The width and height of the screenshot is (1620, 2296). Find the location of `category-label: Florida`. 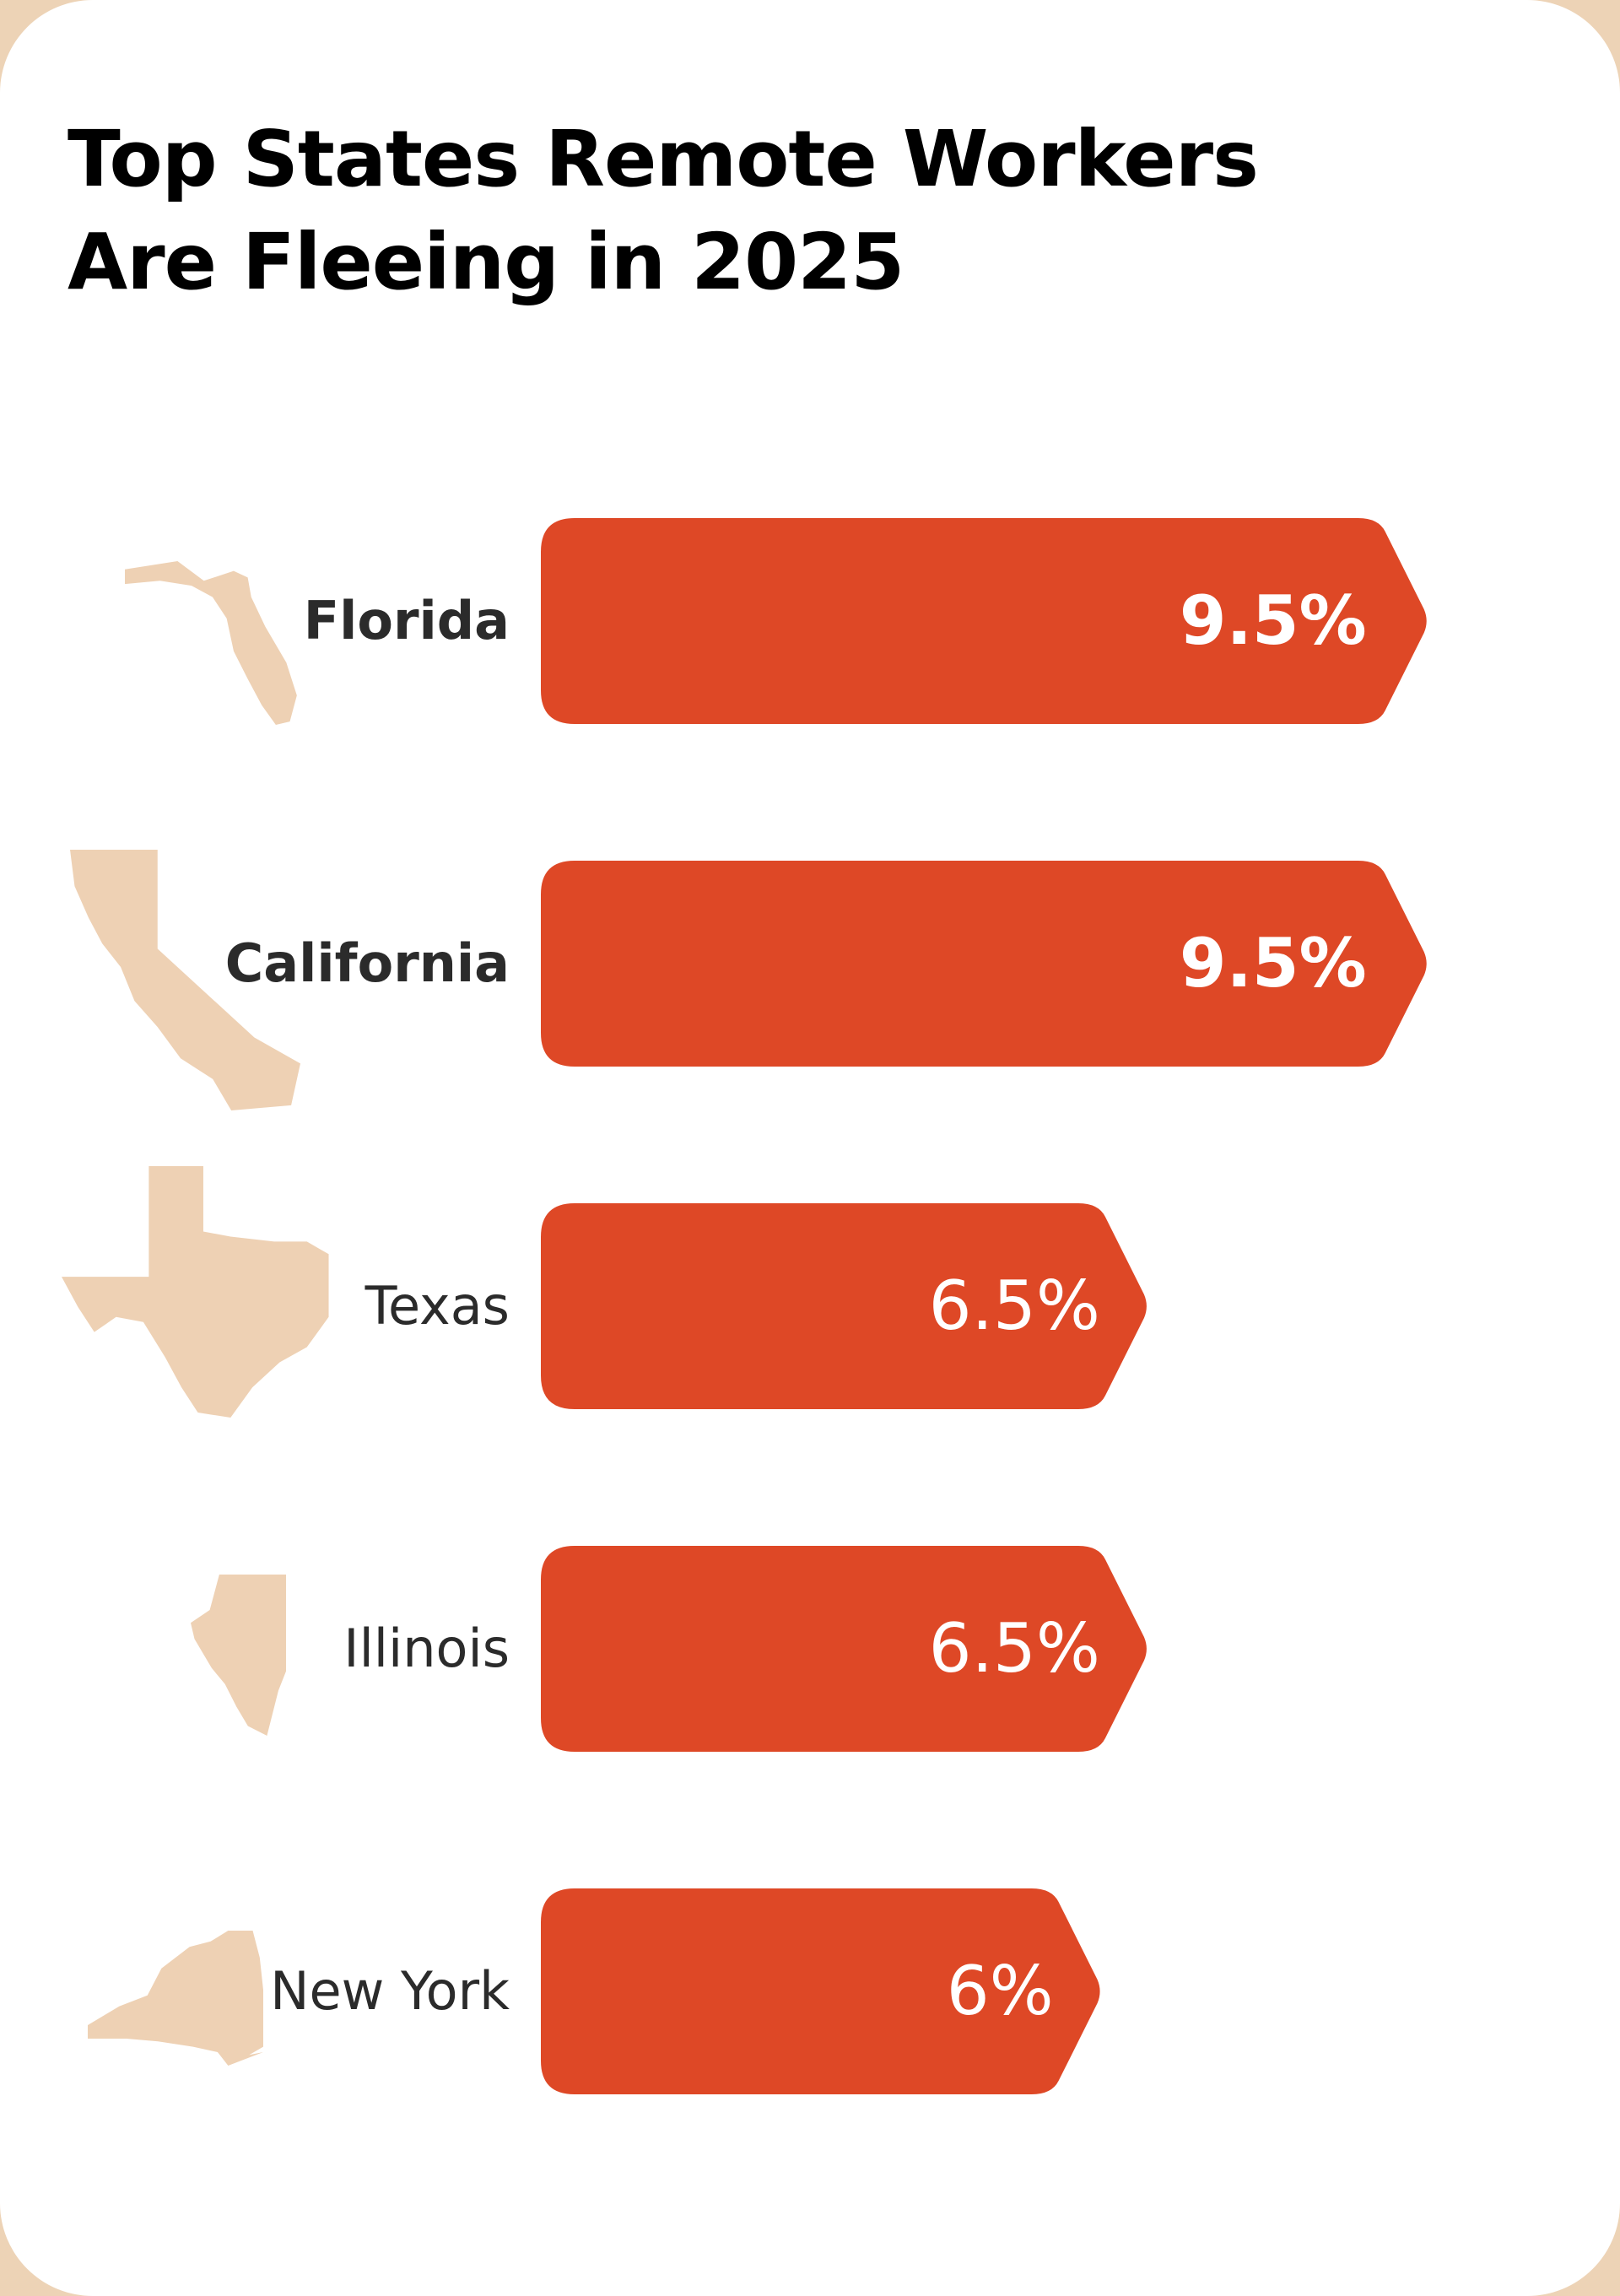

category-label: Florida is located at coordinates (406, 620).